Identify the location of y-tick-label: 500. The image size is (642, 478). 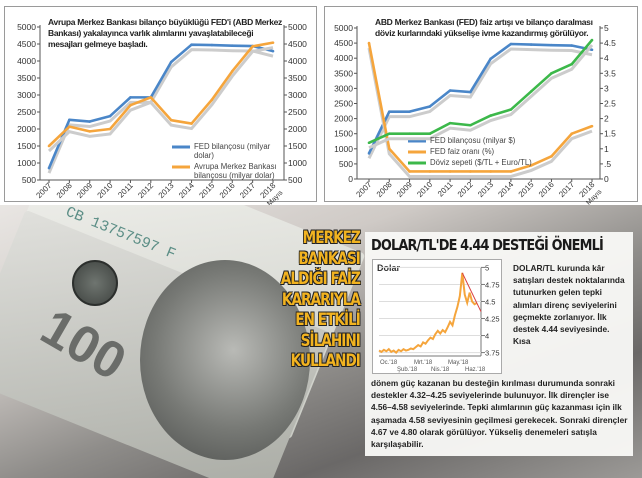
(29, 180).